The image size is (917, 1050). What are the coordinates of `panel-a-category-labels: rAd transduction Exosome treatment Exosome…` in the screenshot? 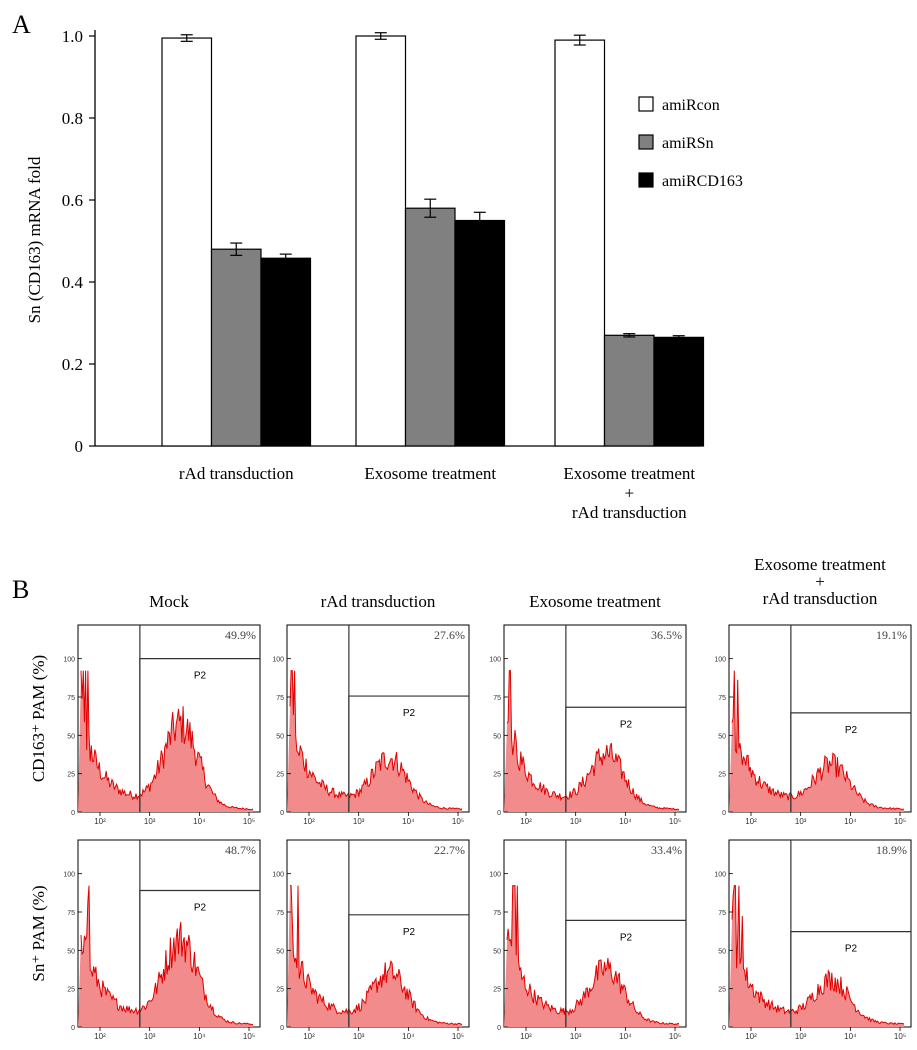 It's located at (437, 493).